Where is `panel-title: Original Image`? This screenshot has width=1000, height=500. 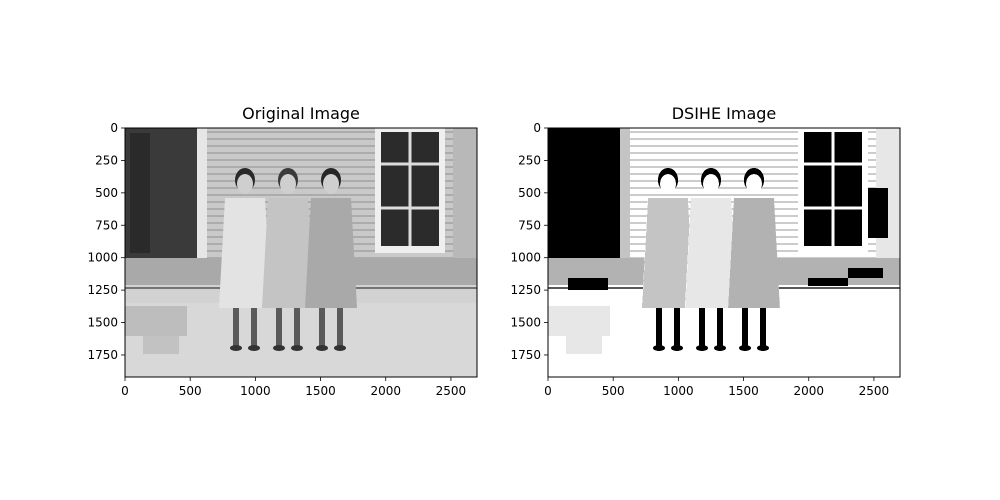 panel-title: Original Image is located at coordinates (301, 113).